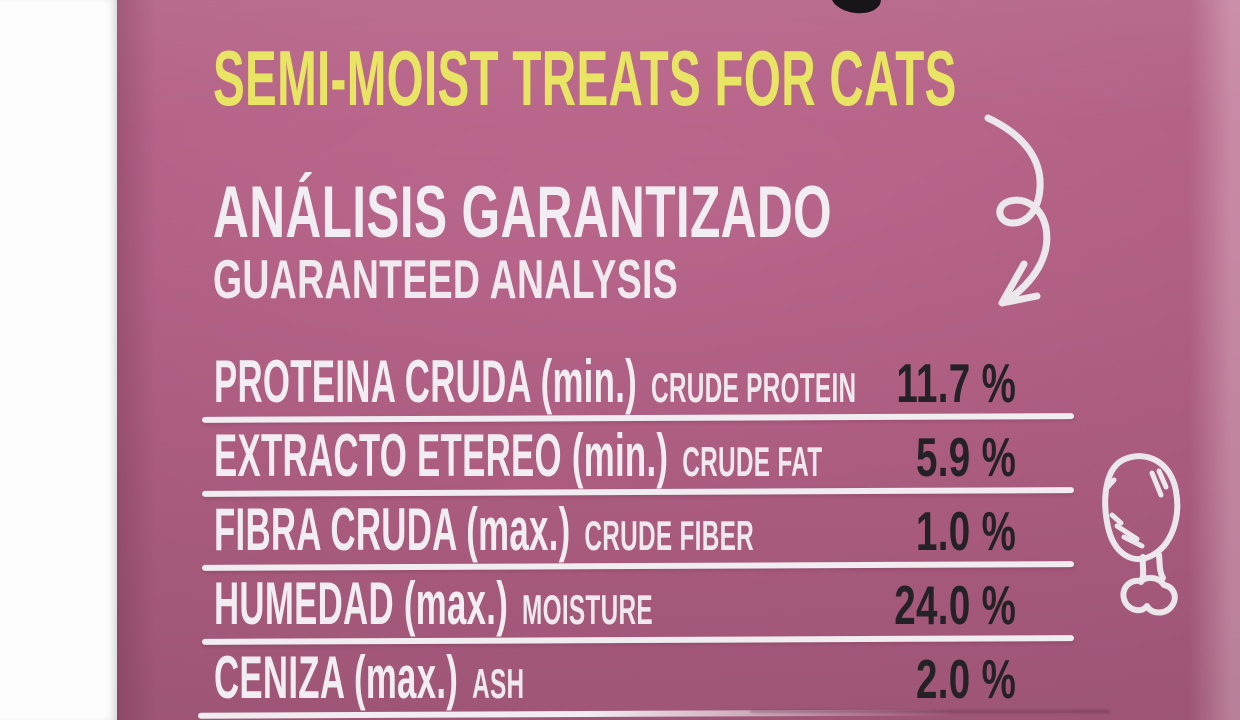 The height and width of the screenshot is (720, 1240). What do you see at coordinates (585, 78) in the screenshot?
I see `product-tagline: SEMI-MOIST TREATS FOR CATS` at bounding box center [585, 78].